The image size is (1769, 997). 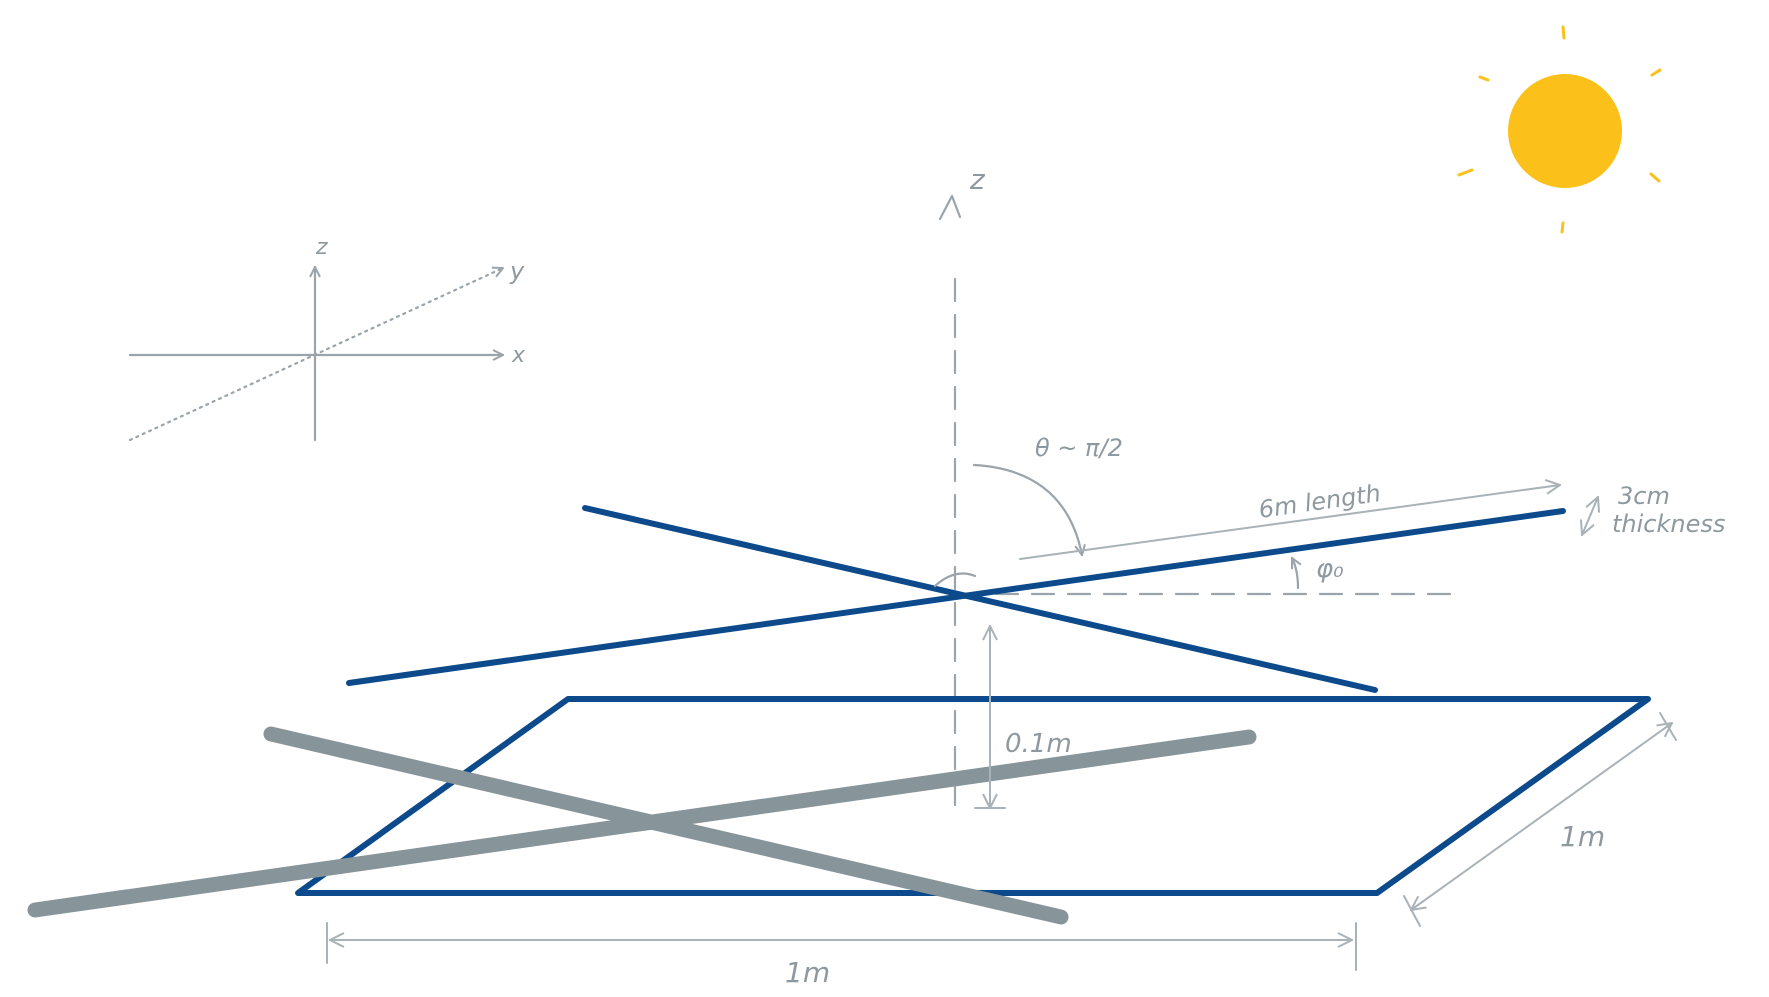 What do you see at coordinates (841, 956) in the screenshot?
I see `width-dimension: 1m` at bounding box center [841, 956].